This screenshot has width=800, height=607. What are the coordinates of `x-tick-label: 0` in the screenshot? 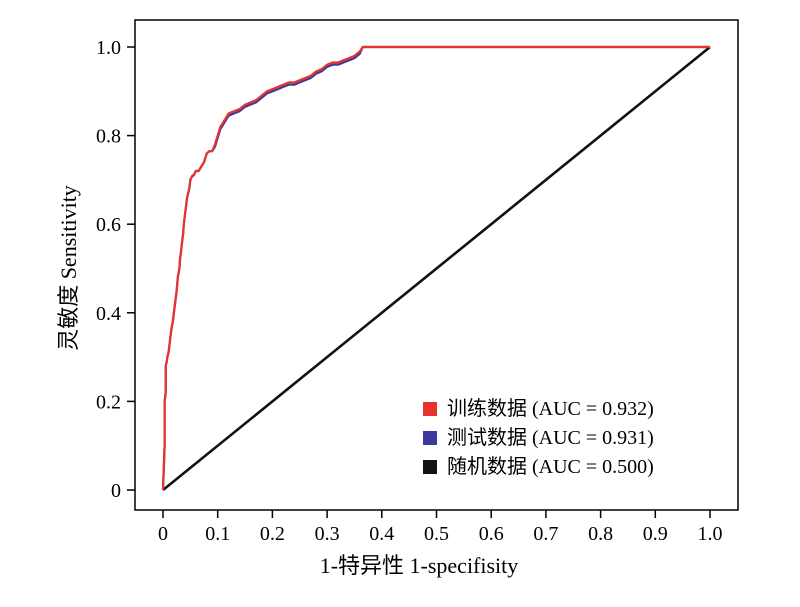 It's located at (163, 534).